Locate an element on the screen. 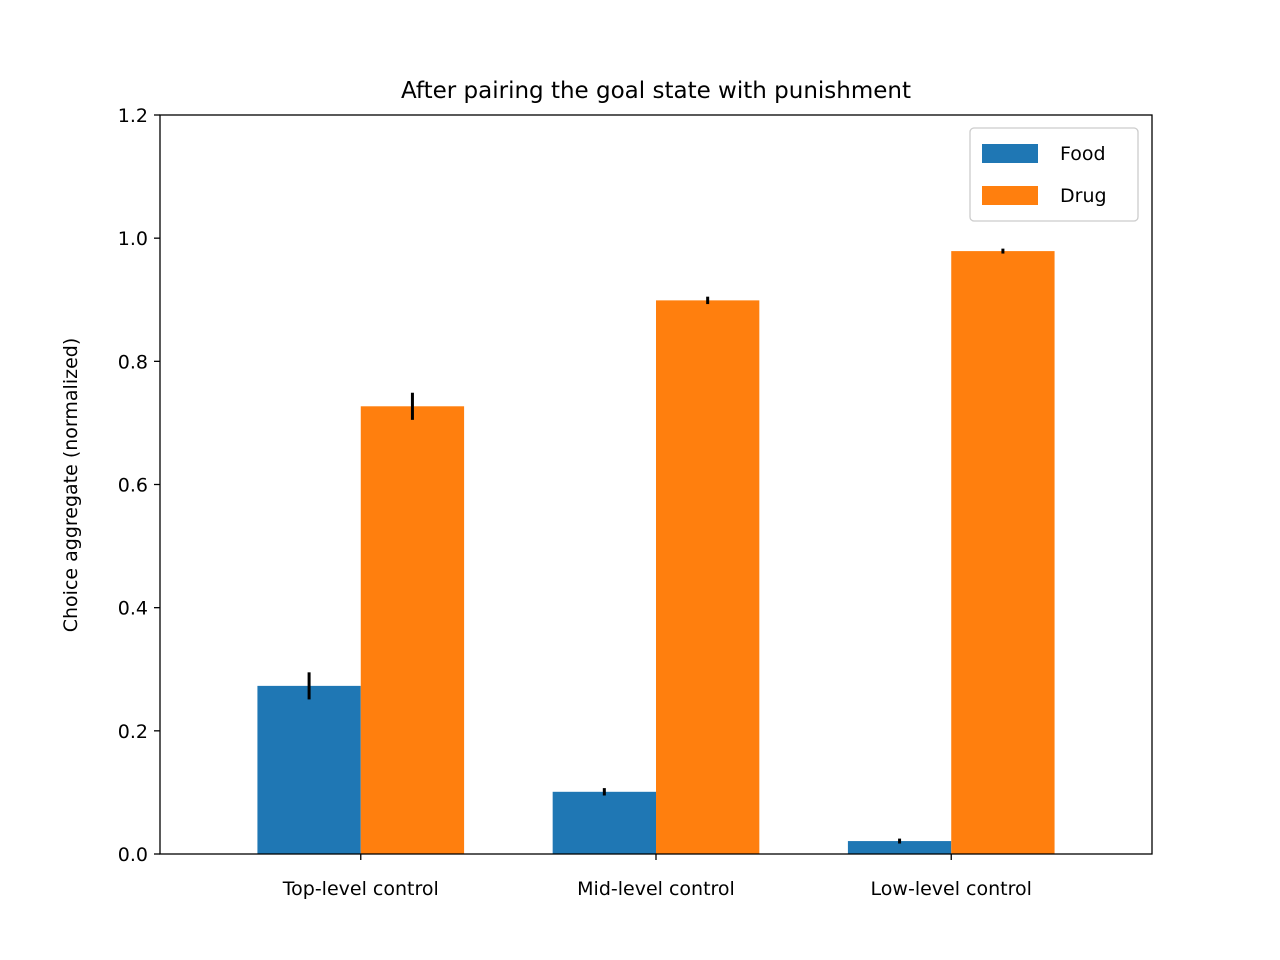 The width and height of the screenshot is (1280, 960). legend-box is located at coordinates (1054, 174).